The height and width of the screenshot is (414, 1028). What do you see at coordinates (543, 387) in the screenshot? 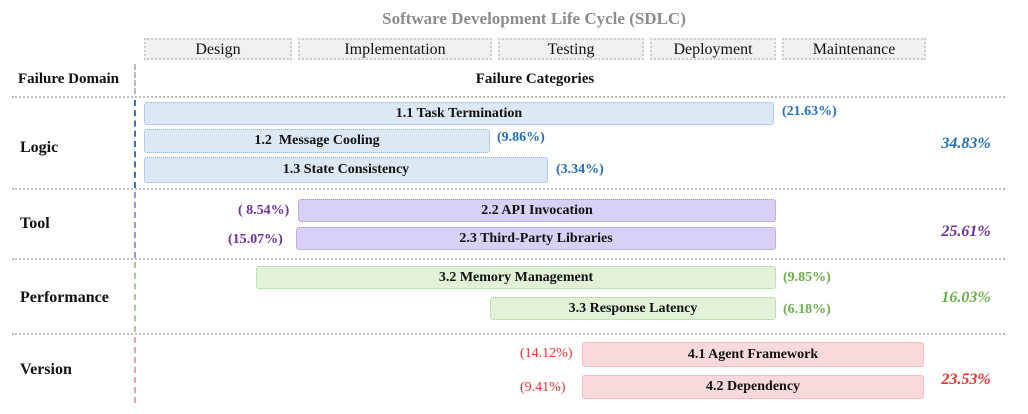
I see `category-percent: (9.41%)` at bounding box center [543, 387].